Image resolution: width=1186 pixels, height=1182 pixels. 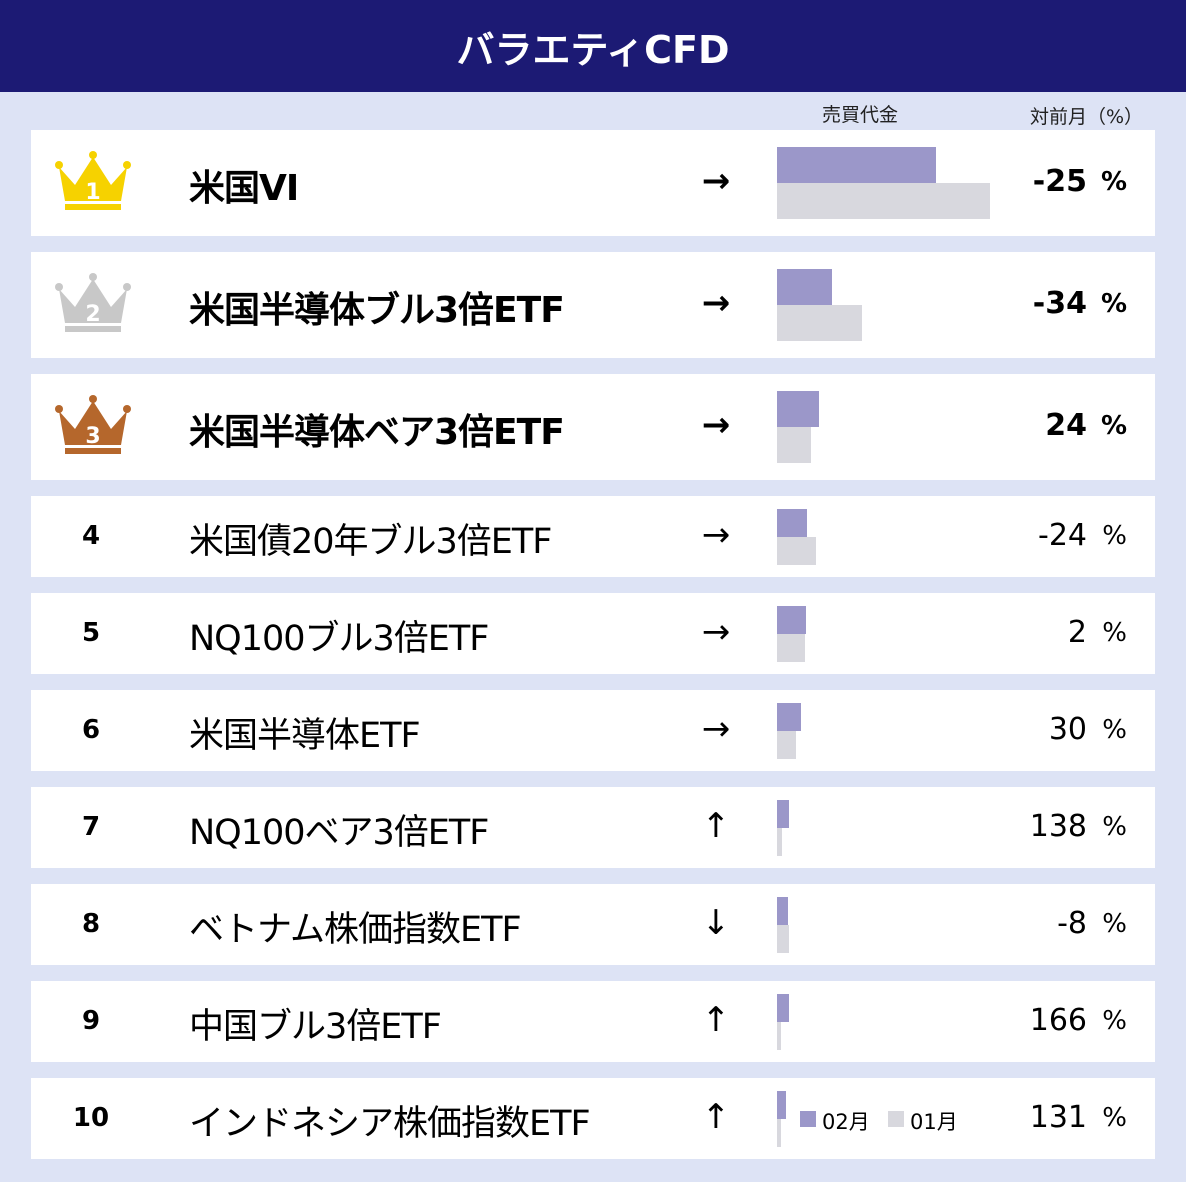 I want to click on ranking-row: 7 NQ100ベア3倍ETF ↑ 138%, so click(x=593, y=827).